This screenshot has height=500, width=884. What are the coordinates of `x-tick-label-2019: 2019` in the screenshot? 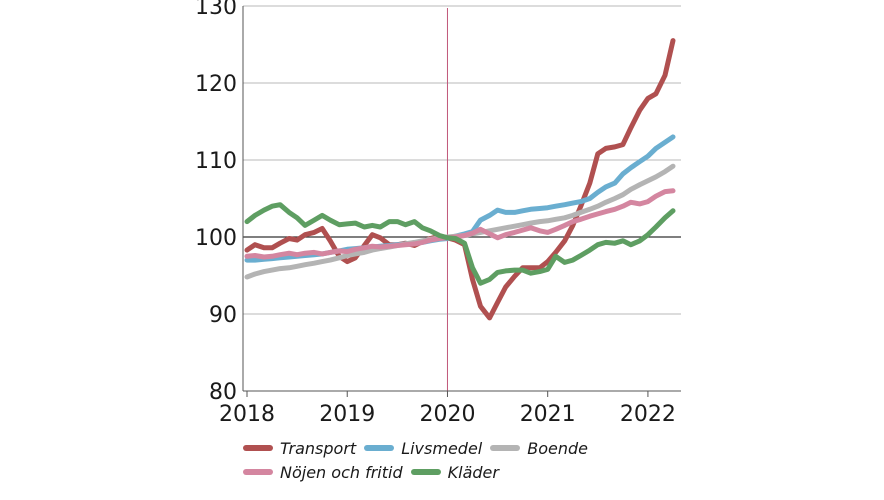 It's located at (347, 414).